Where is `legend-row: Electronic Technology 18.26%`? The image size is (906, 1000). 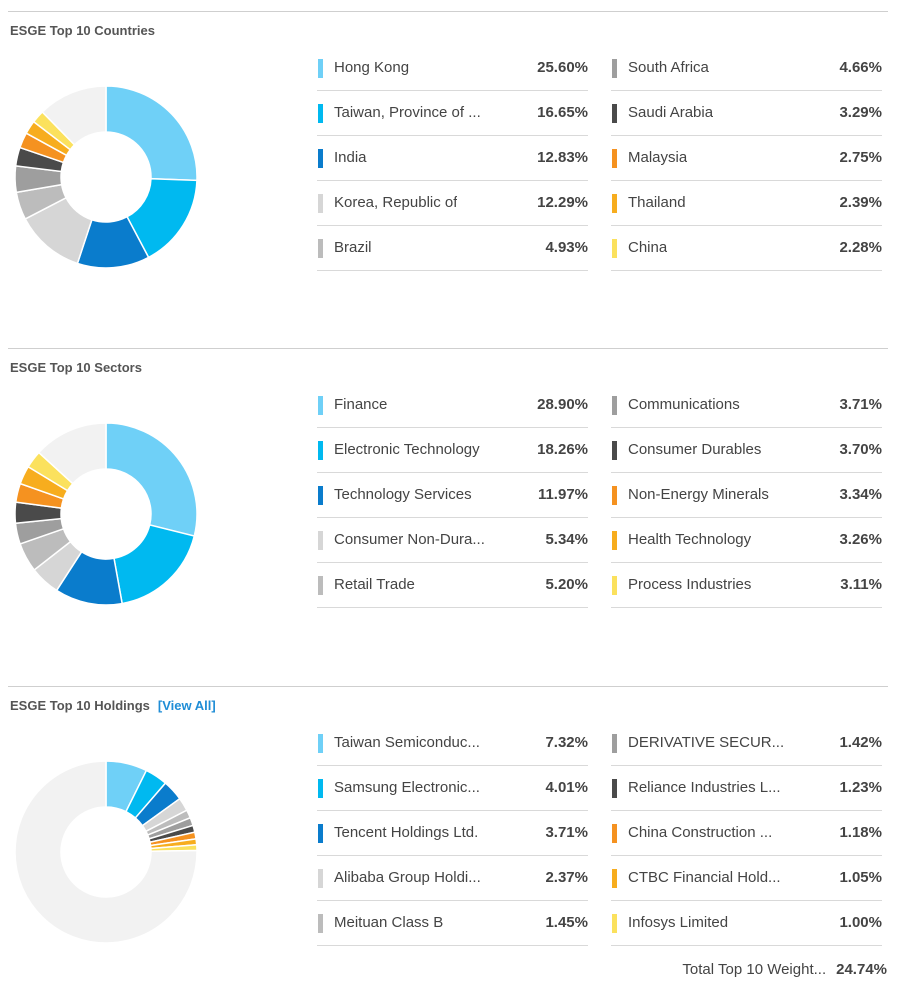
legend-row: Electronic Technology 18.26% is located at coordinates (452, 450).